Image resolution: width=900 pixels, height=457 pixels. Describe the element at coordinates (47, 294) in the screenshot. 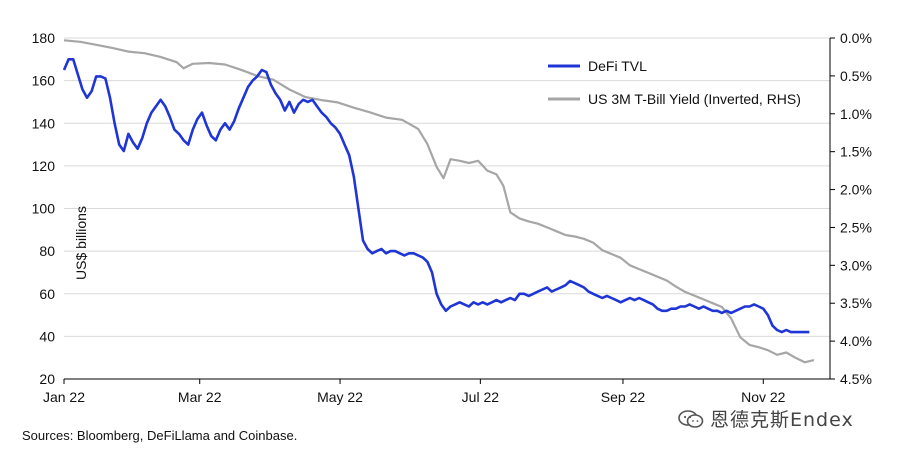

I see `y-left-tick-60: 60` at that location.